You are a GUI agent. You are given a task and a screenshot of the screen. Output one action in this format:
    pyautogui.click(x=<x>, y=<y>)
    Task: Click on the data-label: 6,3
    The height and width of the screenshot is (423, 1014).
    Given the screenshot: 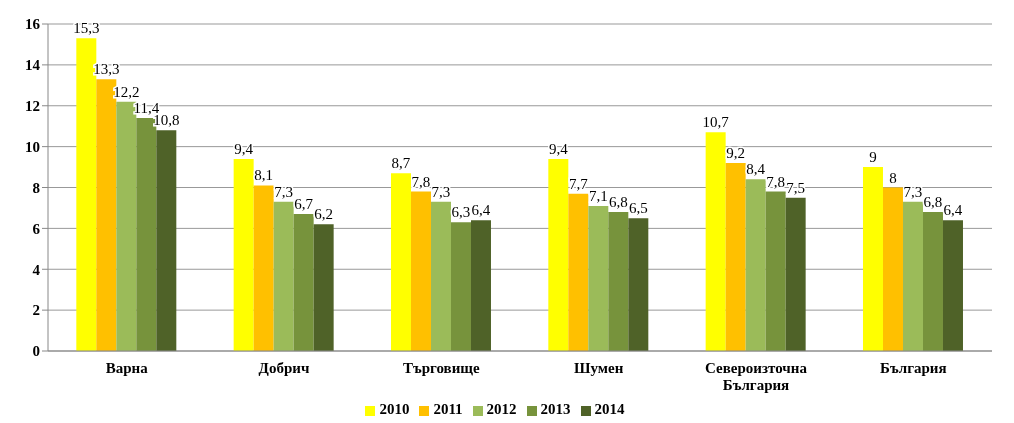 What is the action you would take?
    pyautogui.click(x=461, y=212)
    